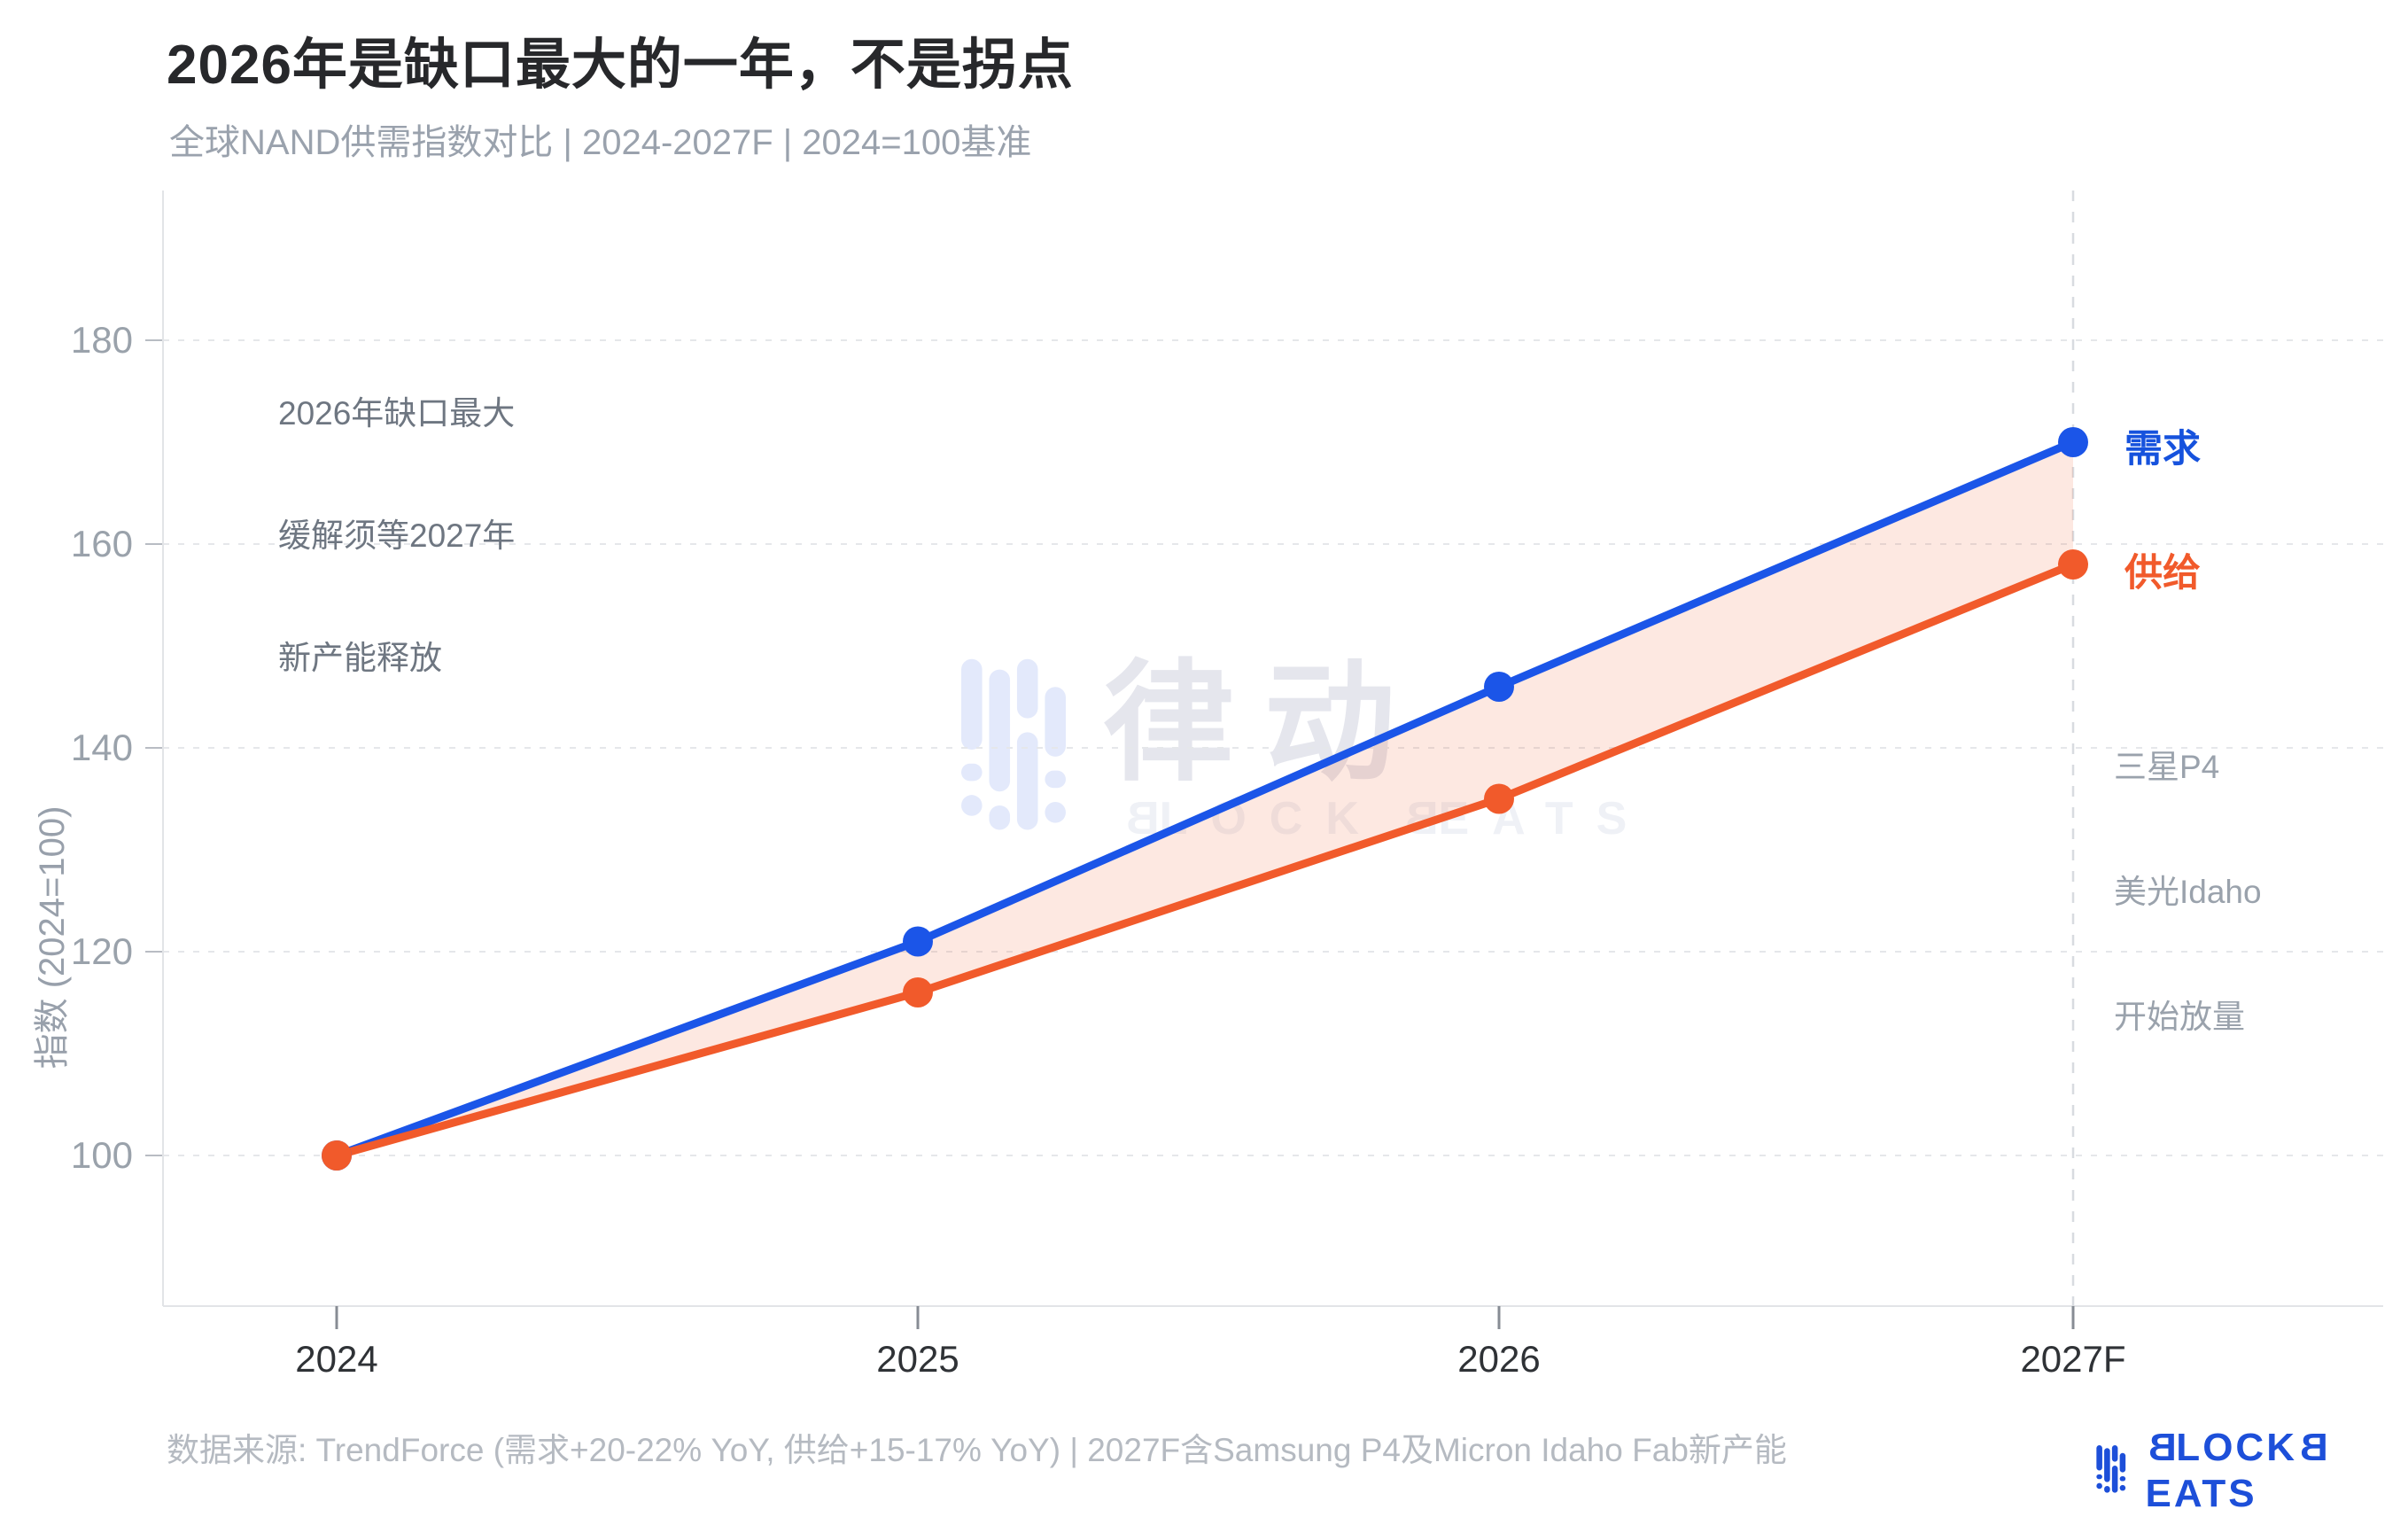  I want to click on y-tick-label: 120, so click(102, 951).